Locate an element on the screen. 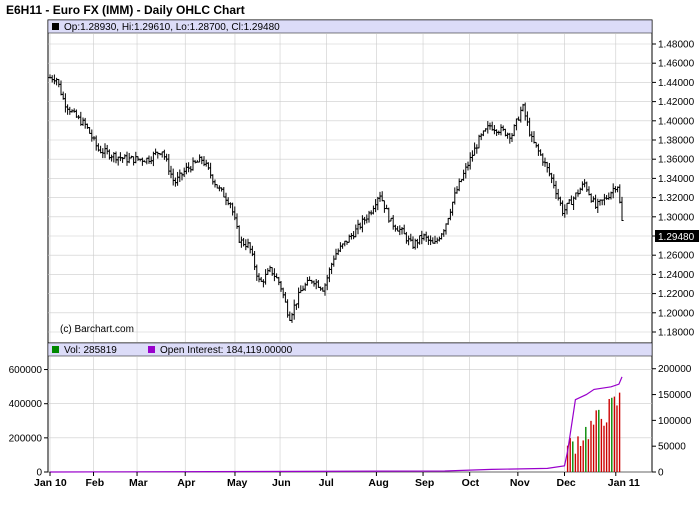 This screenshot has width=700, height=512. last-price-marker: 1.29480 is located at coordinates (677, 236).